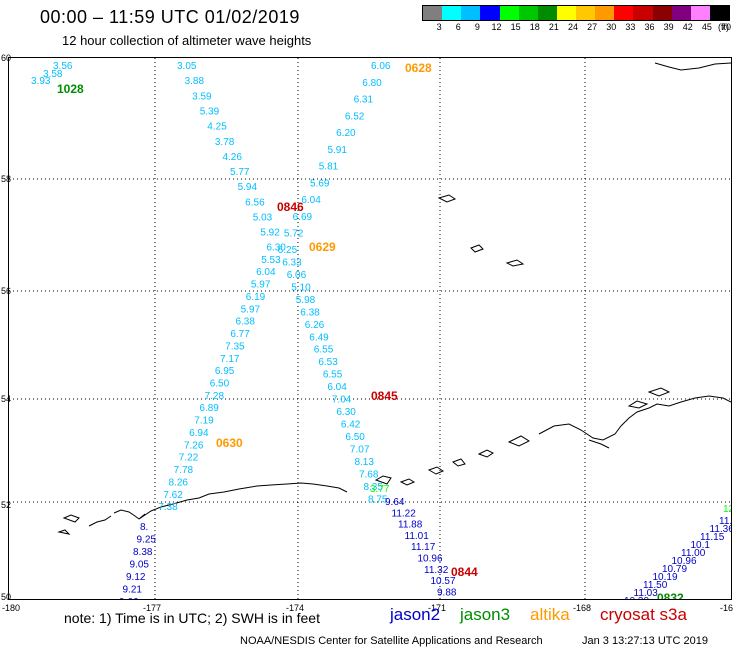  What do you see at coordinates (6, 505) in the screenshot?
I see `latitude-label: 52` at bounding box center [6, 505].